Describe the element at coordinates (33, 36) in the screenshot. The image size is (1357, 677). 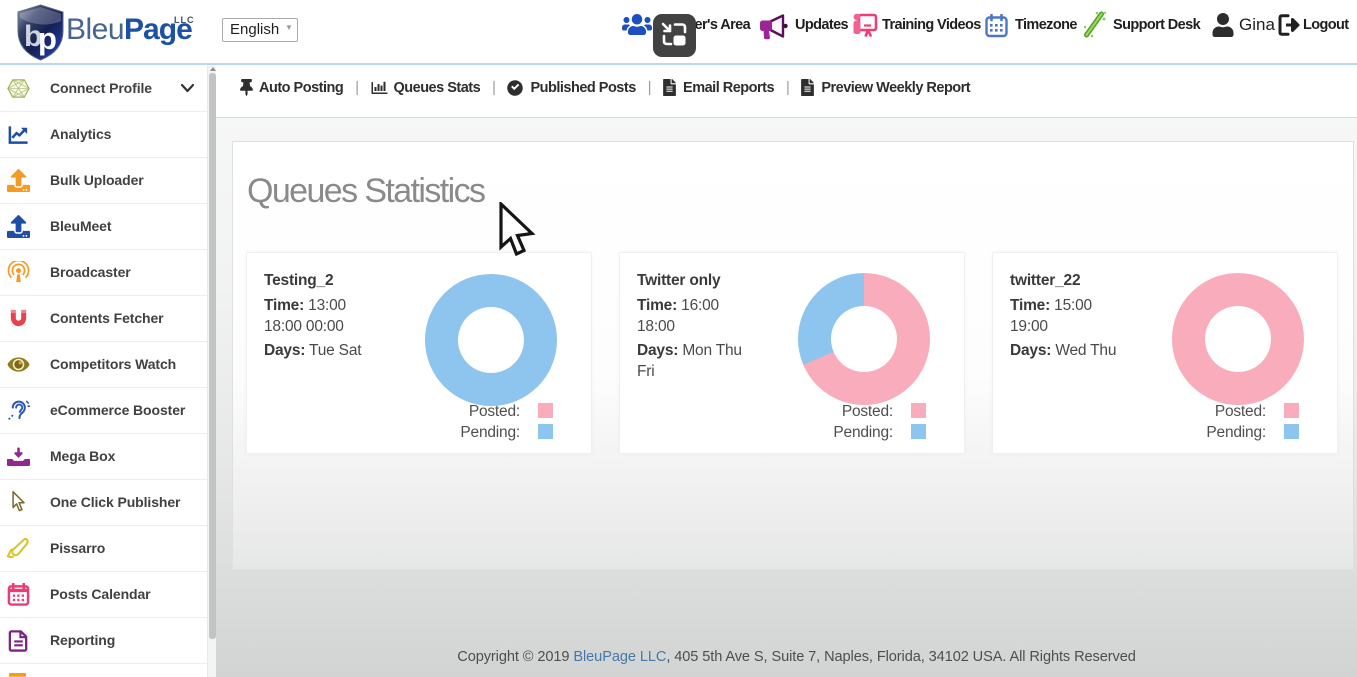
I see `svg-text: b` at that location.